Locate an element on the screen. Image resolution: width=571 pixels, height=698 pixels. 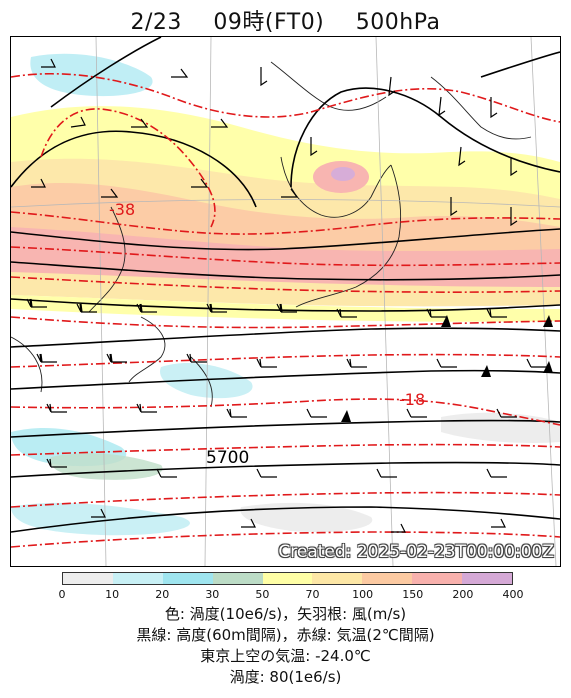
legend-line-tokyo-temp: 東京上空の気温: -24.0℃ is located at coordinates (285, 656).